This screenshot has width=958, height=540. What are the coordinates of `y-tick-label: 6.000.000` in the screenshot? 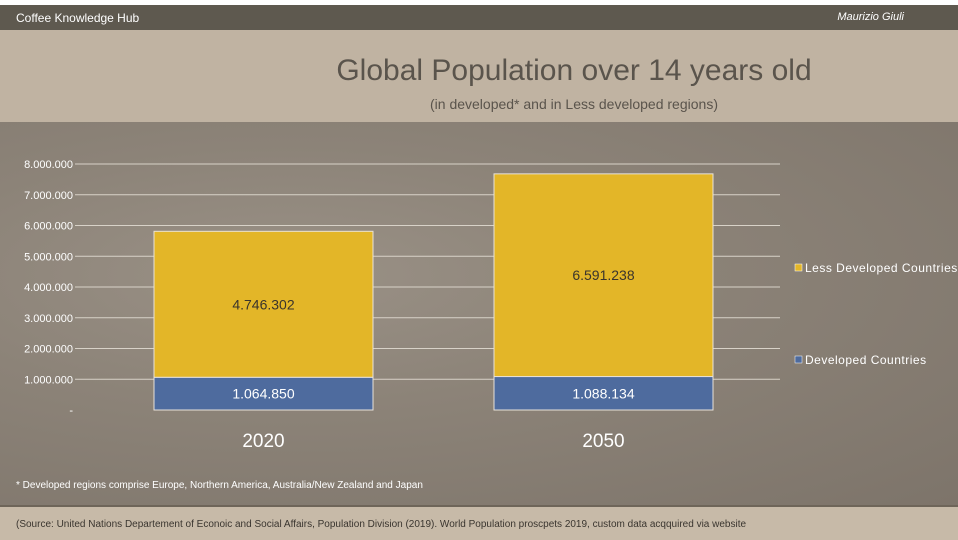 It's located at (48, 227).